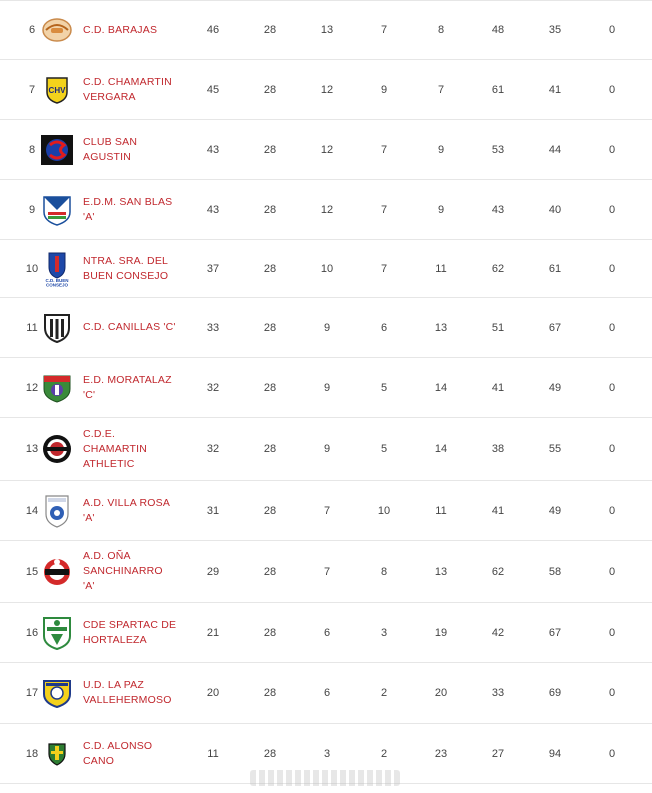  What do you see at coordinates (384, 693) in the screenshot?
I see `pe-cell: 2` at bounding box center [384, 693].